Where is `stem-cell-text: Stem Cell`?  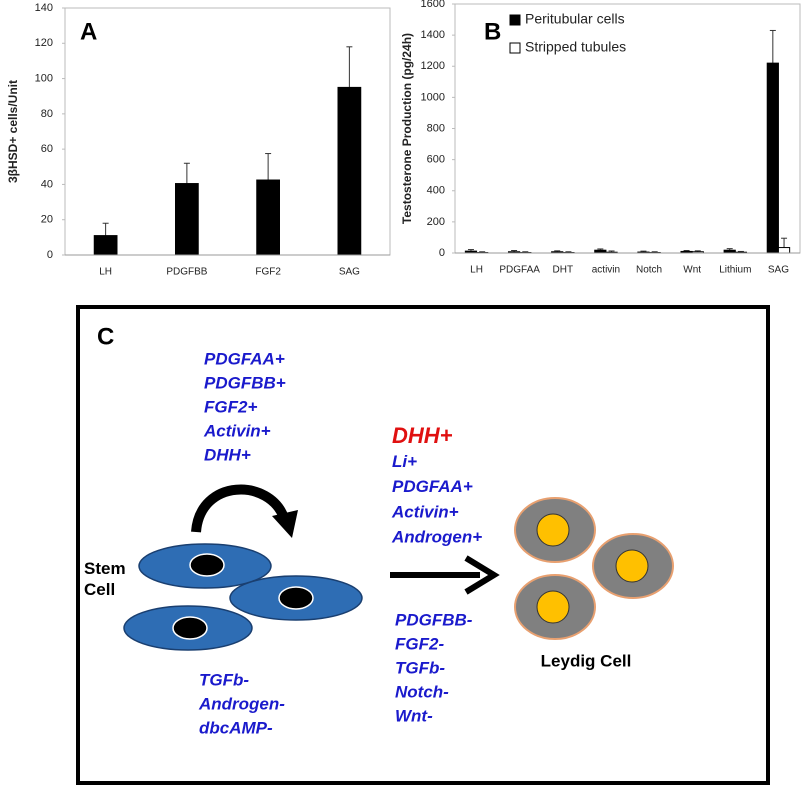 stem-cell-text: Stem Cell is located at coordinates (109, 579).